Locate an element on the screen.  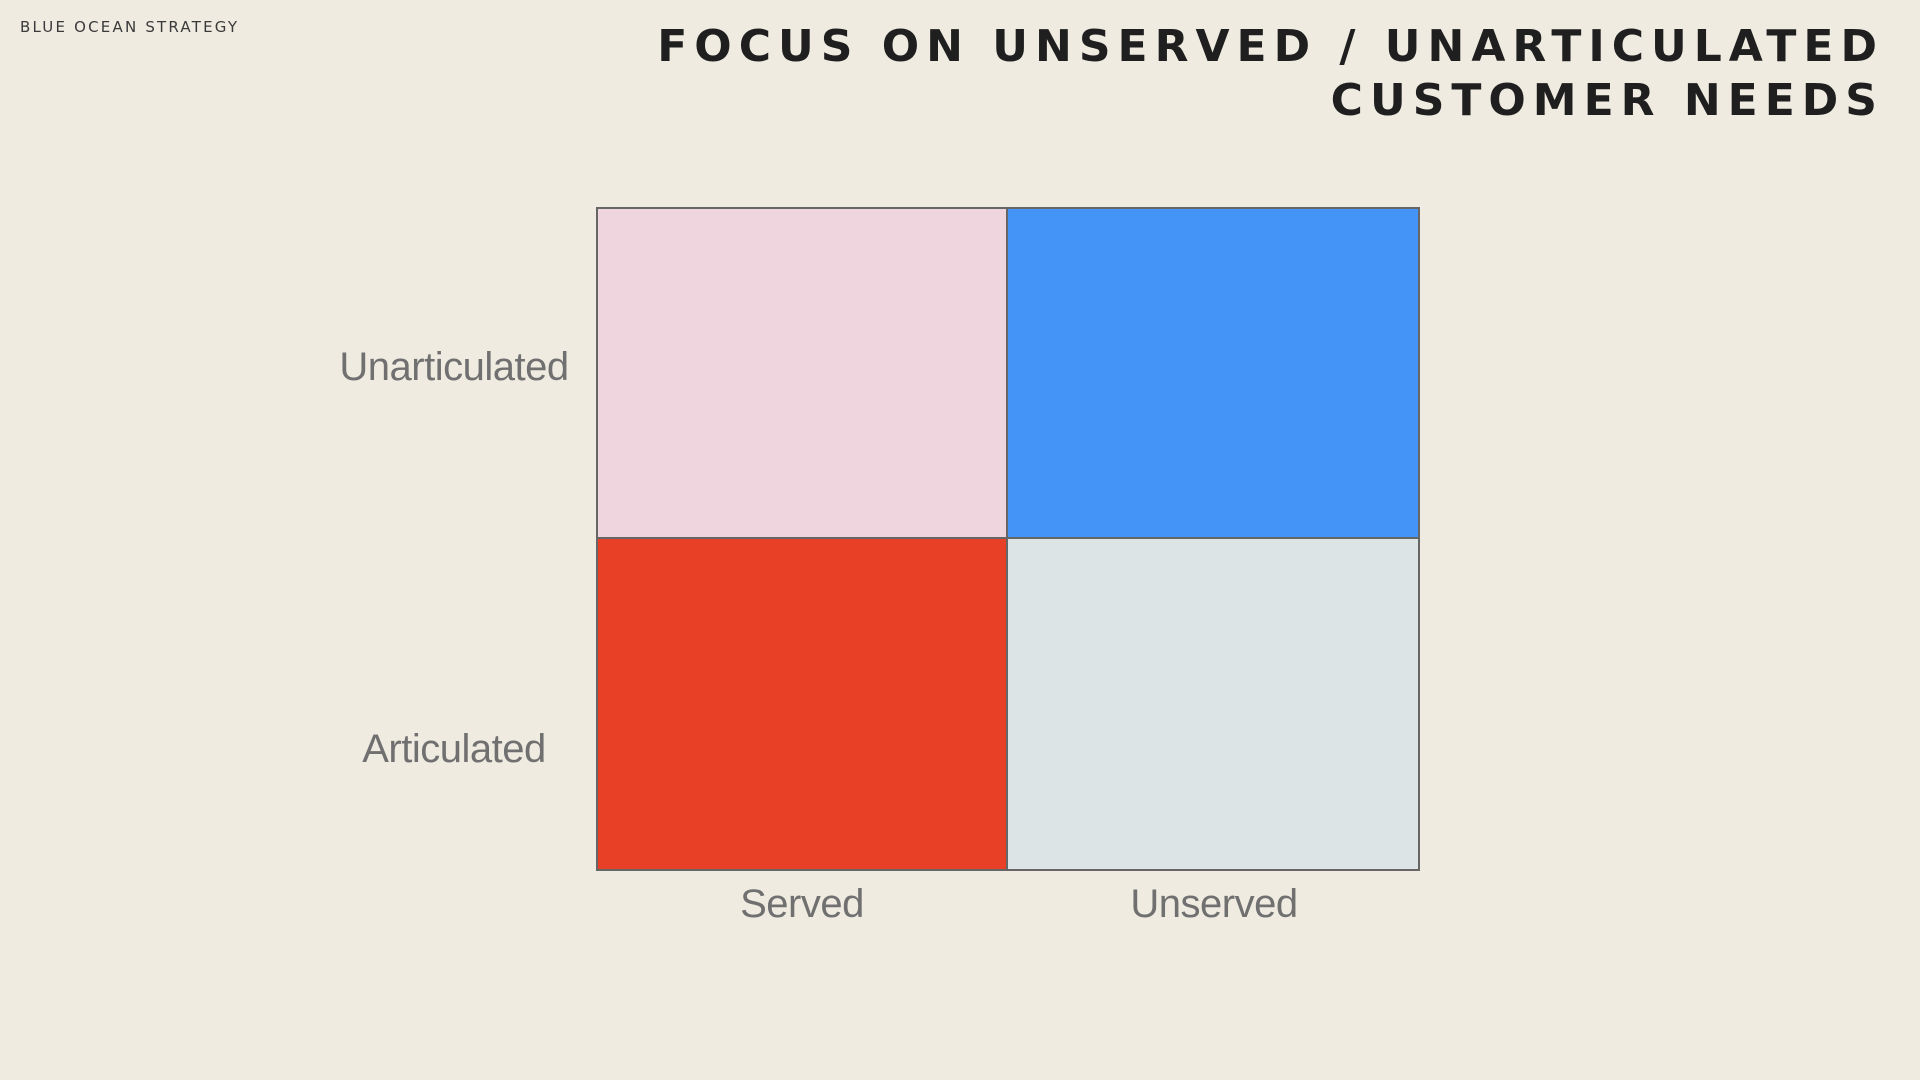
x-axis-label-served: Served is located at coordinates (802, 904).